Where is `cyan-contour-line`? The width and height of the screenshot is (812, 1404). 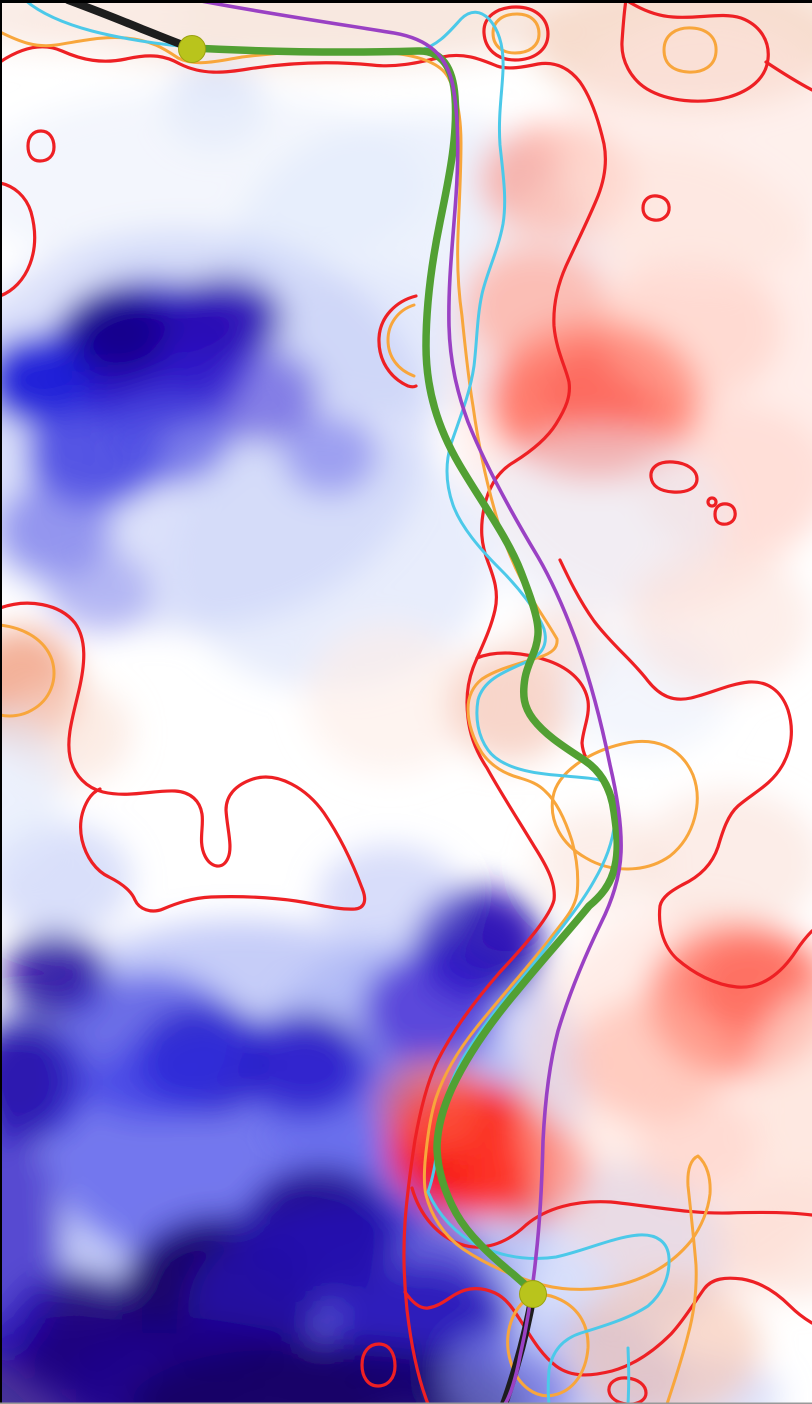 cyan-contour-line is located at coordinates (628, 1375).